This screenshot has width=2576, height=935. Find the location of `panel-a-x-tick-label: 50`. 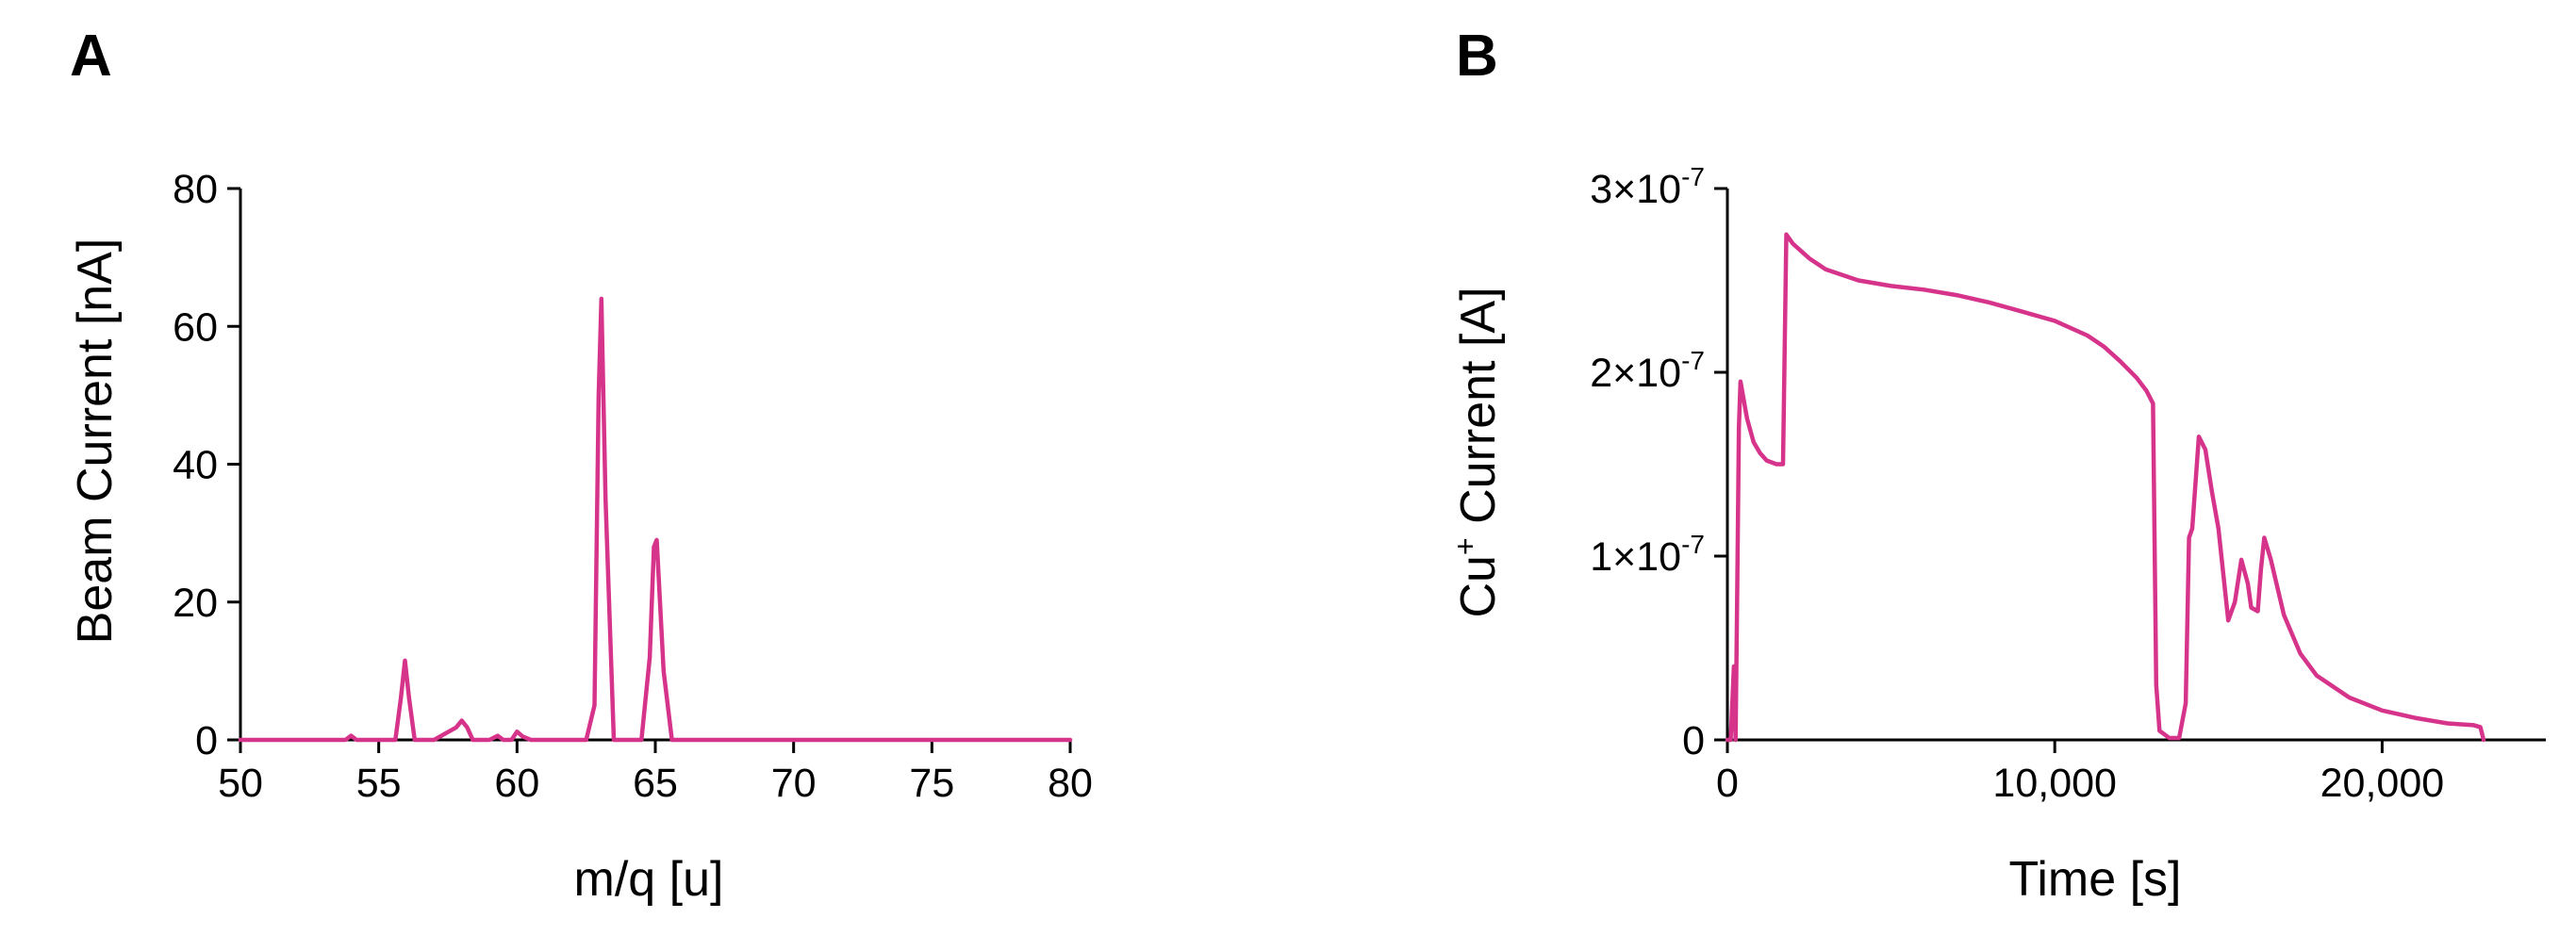

panel-a-x-tick-label: 50 is located at coordinates (240, 784).